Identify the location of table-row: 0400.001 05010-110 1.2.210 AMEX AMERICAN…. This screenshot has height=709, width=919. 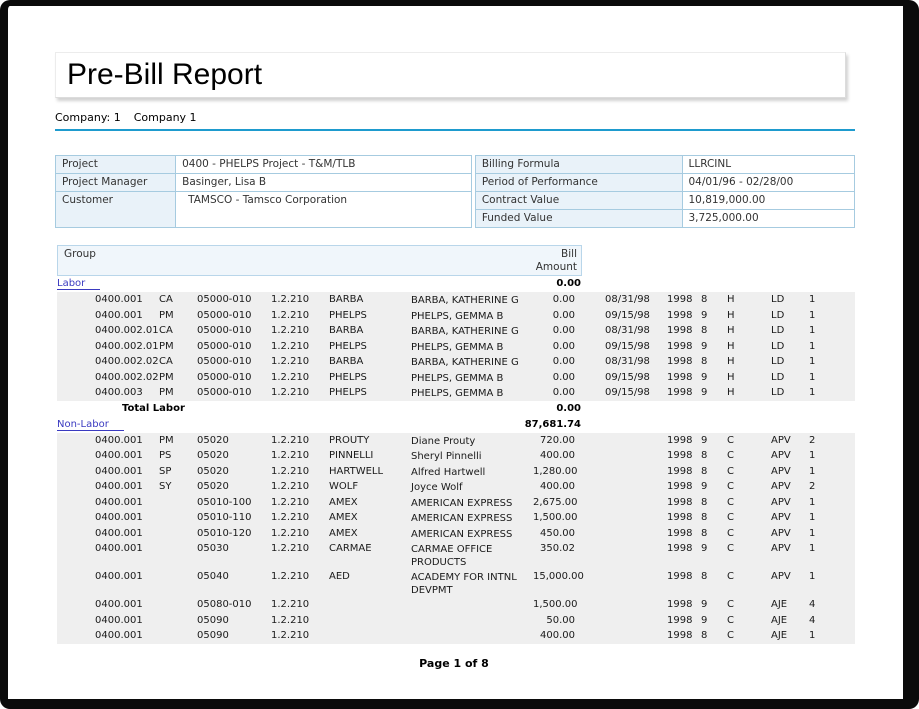
(456, 518).